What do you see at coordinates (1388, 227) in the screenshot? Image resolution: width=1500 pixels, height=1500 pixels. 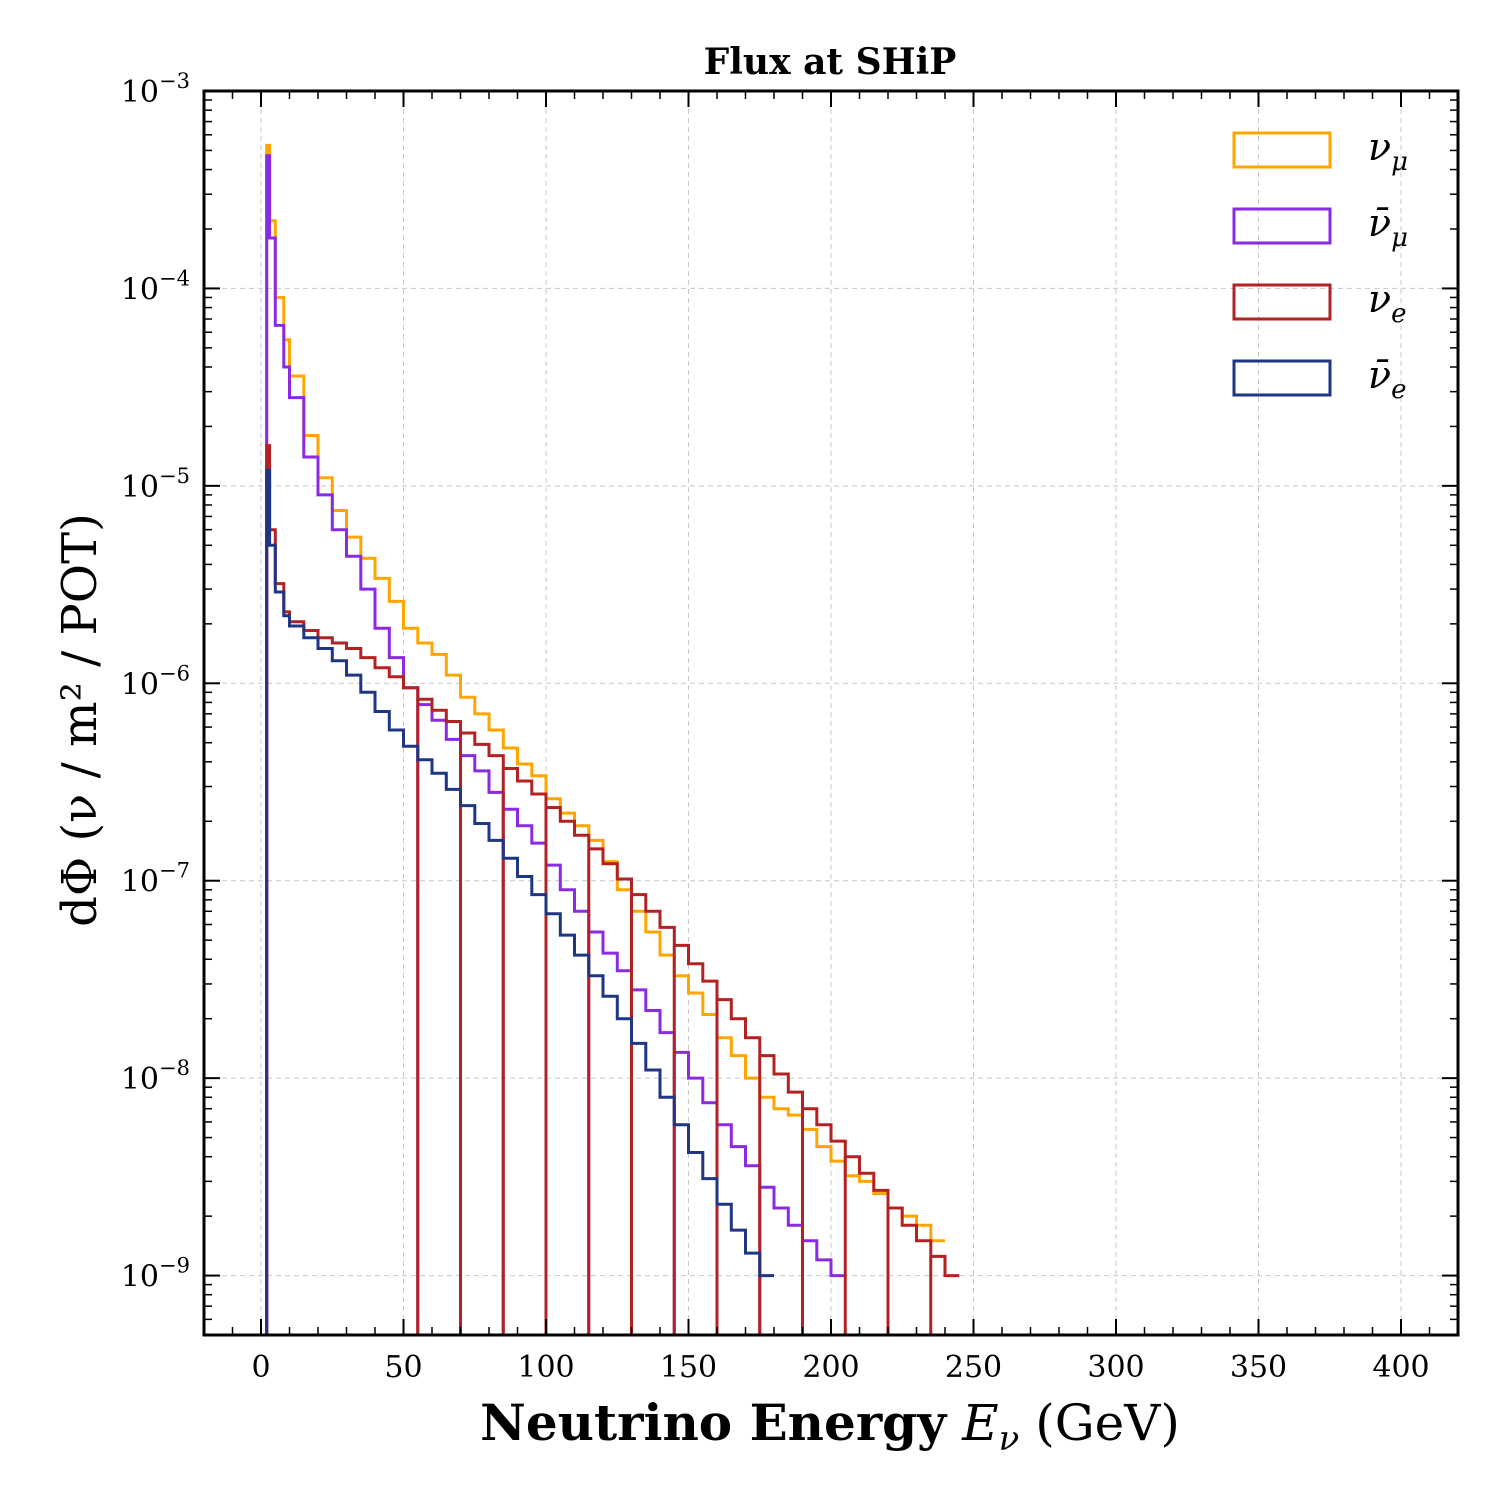 I see `legend-label: ν̄μ` at bounding box center [1388, 227].